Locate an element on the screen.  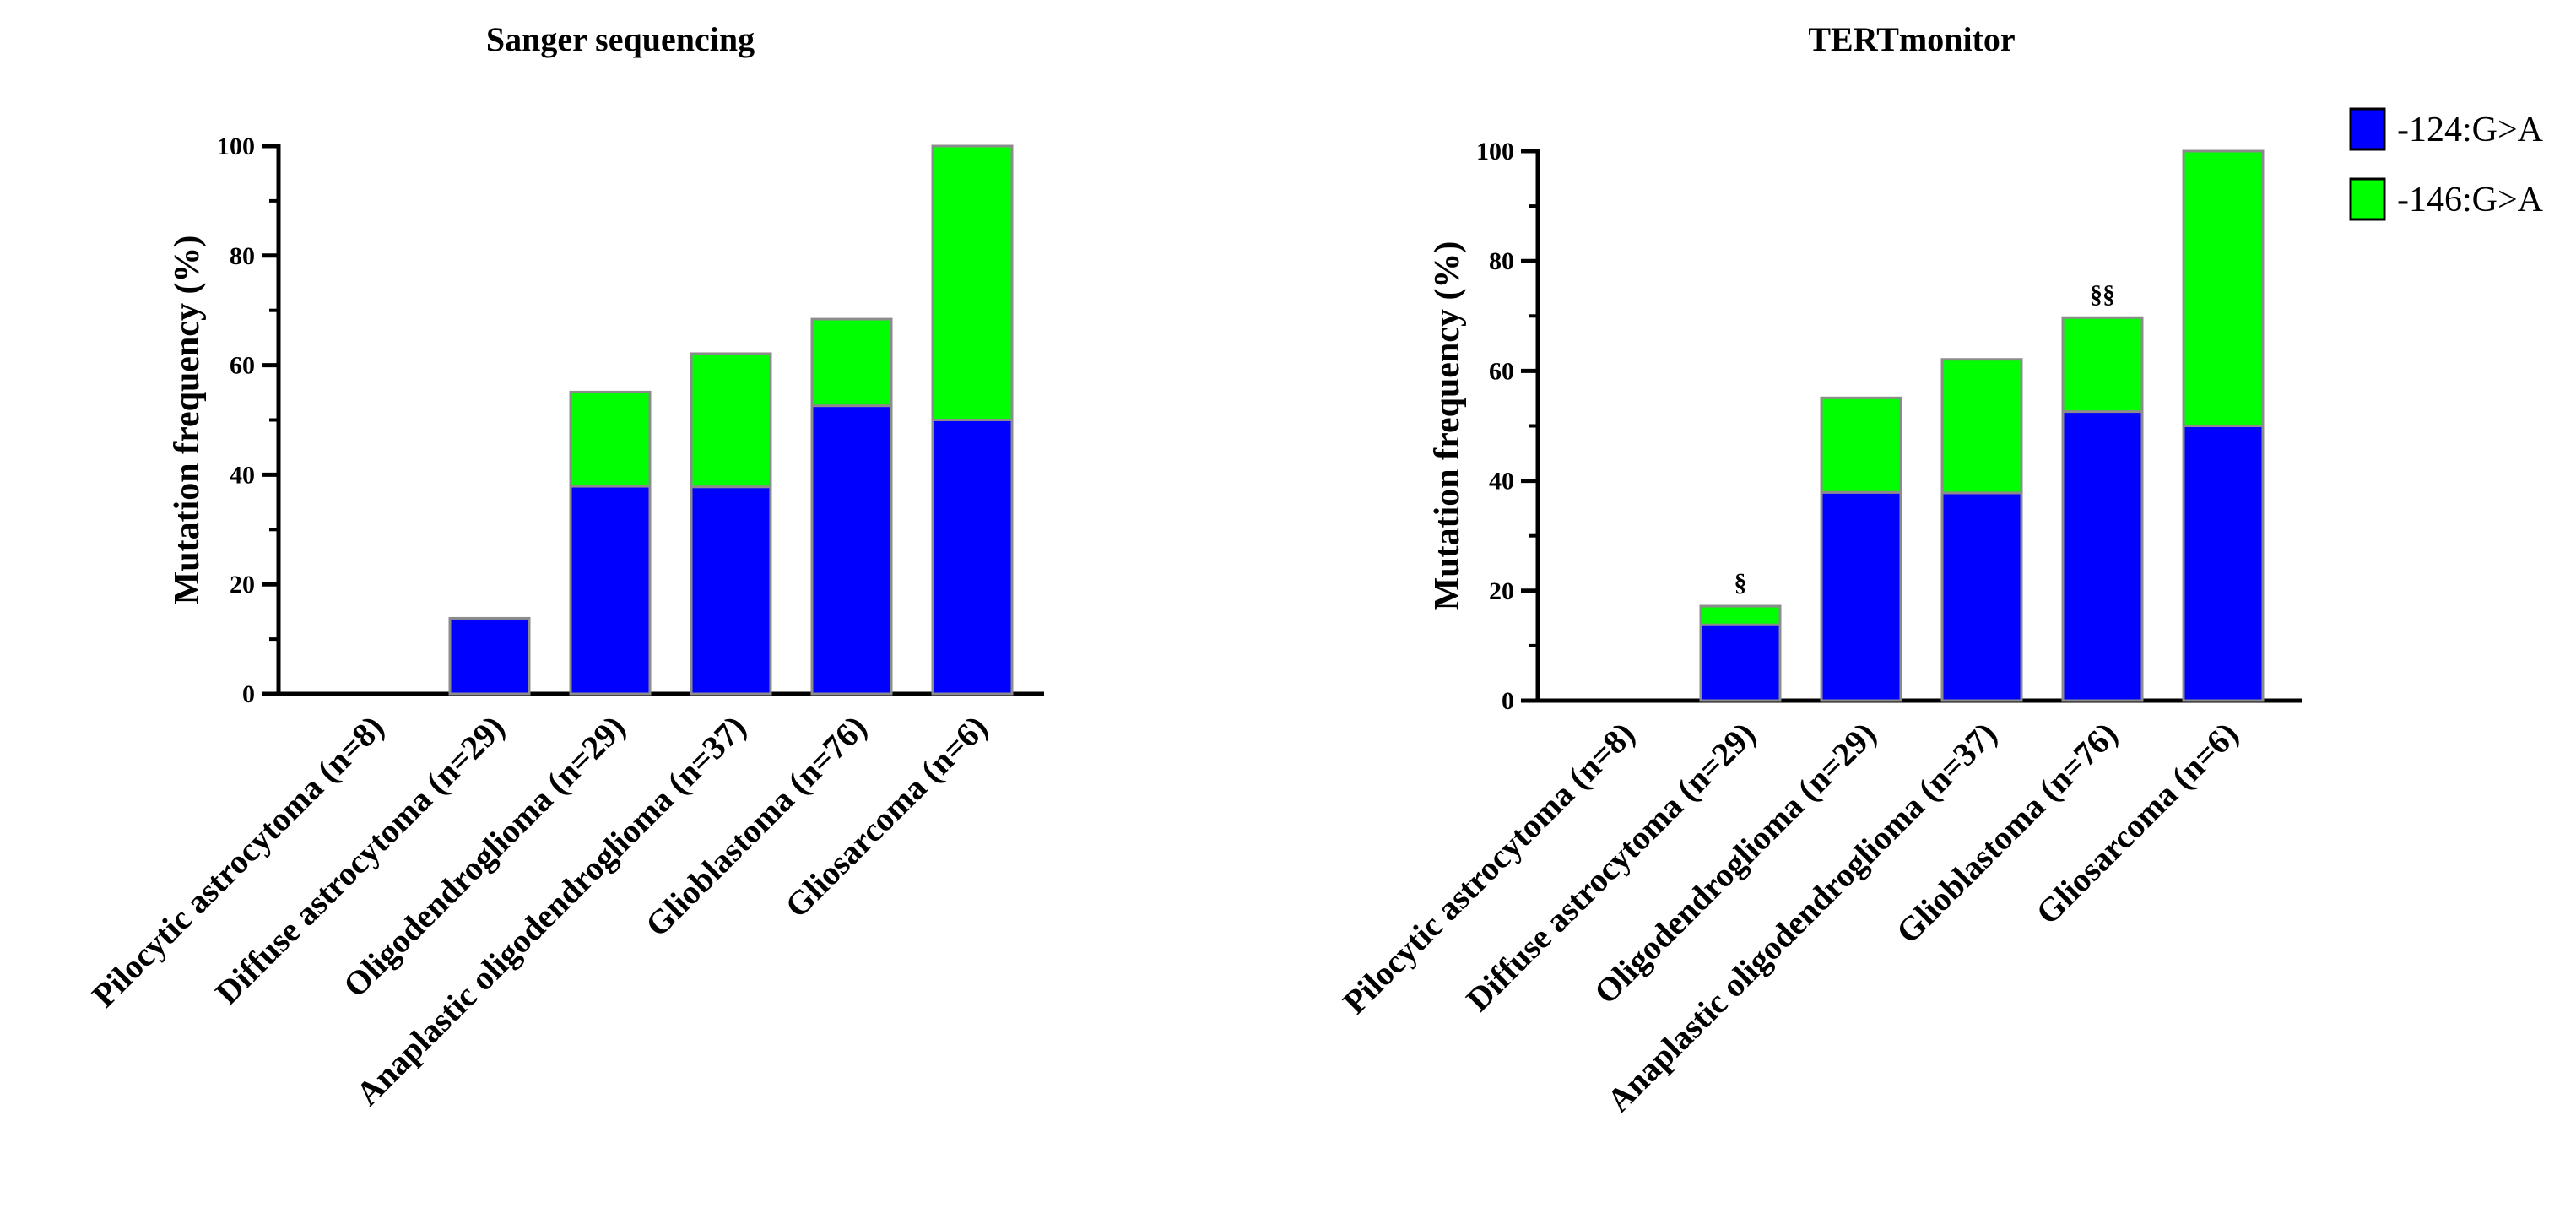
legend-label: -146:G>A is located at coordinates (2470, 200).